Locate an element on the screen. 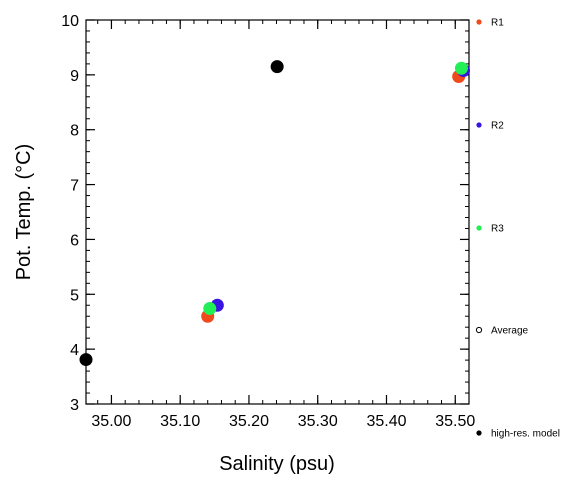 The width and height of the screenshot is (575, 486). legend-label: R2 is located at coordinates (497, 126).